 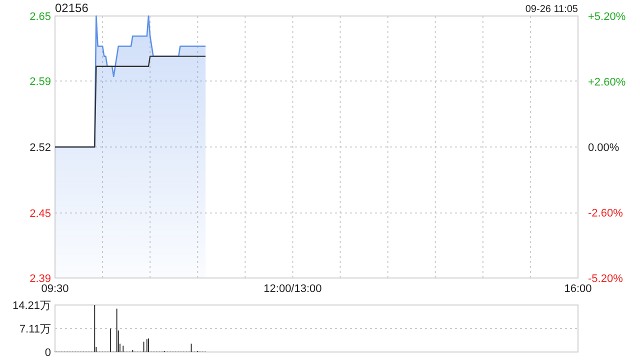 I want to click on y-tick-label: 2.59, so click(x=40, y=82).